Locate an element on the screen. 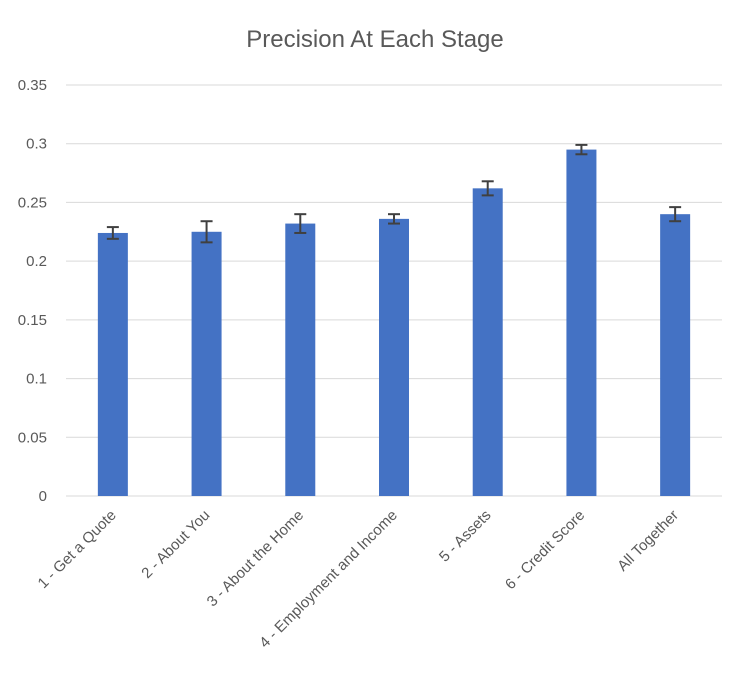 This screenshot has width=750, height=692. y-tick-label: 0.1 is located at coordinates (36, 379).